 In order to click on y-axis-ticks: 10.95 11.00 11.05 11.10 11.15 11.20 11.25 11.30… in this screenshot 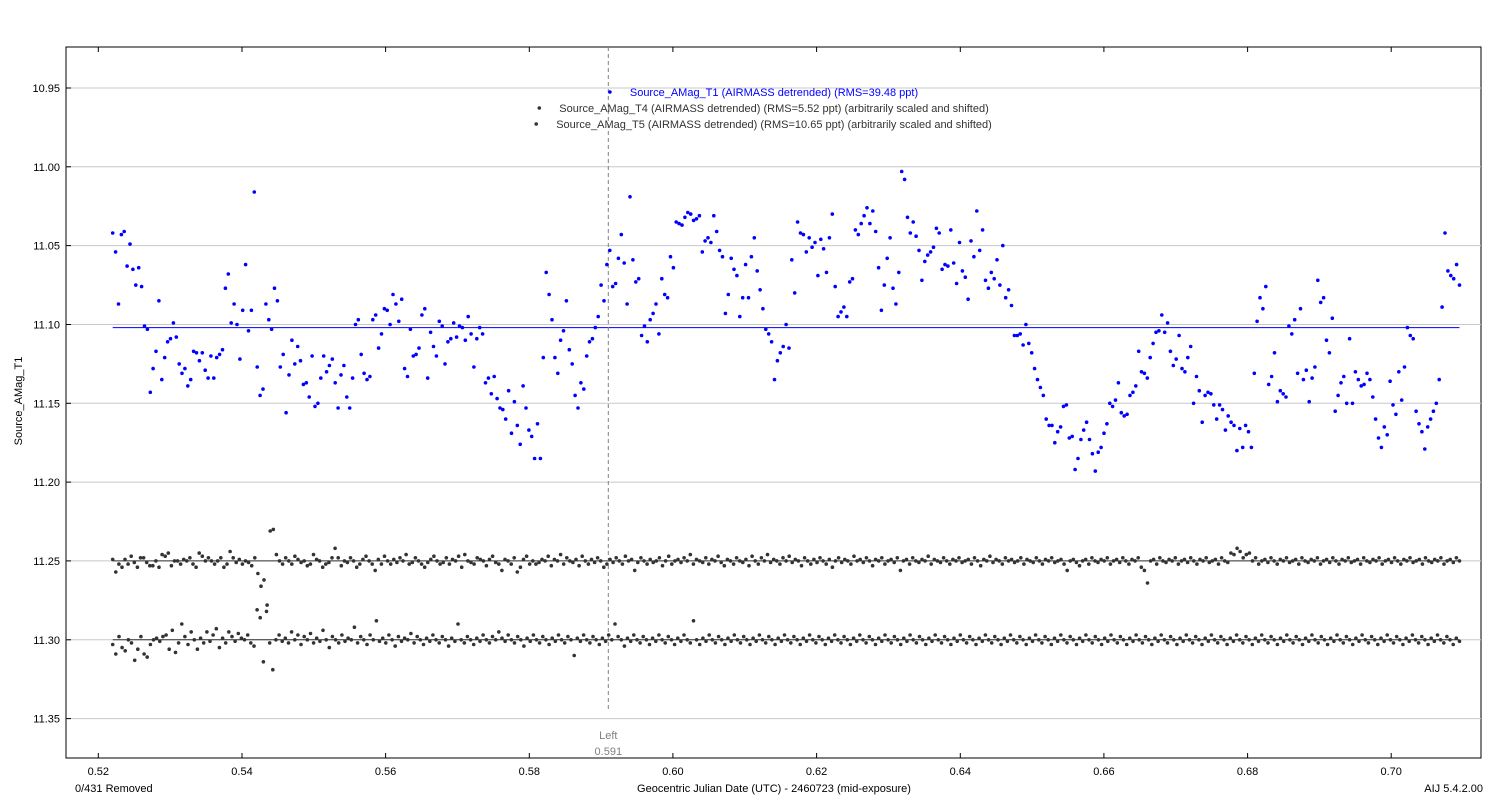, I will do `click(51, 404)`.